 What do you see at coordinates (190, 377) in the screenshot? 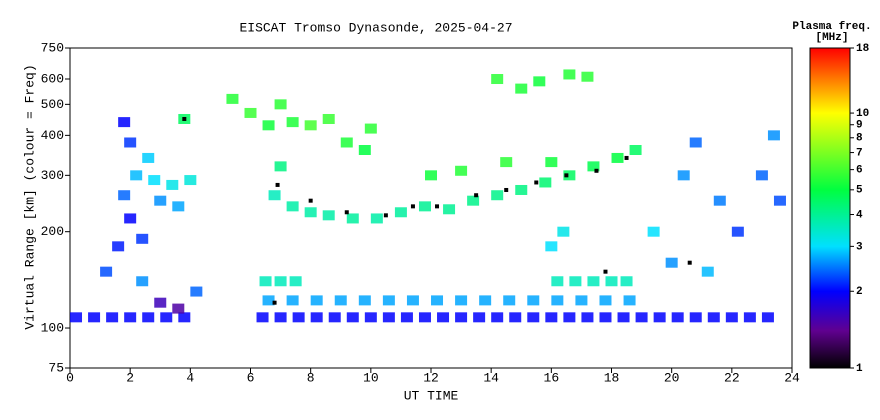
I see `x-tick-label: 4` at bounding box center [190, 377].